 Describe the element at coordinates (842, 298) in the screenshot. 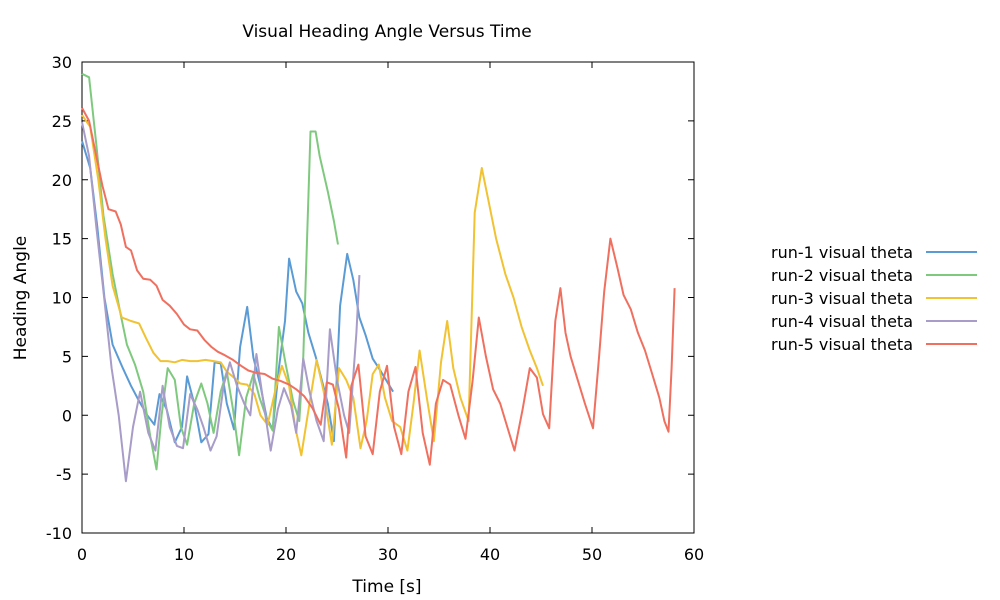

I see `legend-label-run-3: run-3 visual theta` at that location.